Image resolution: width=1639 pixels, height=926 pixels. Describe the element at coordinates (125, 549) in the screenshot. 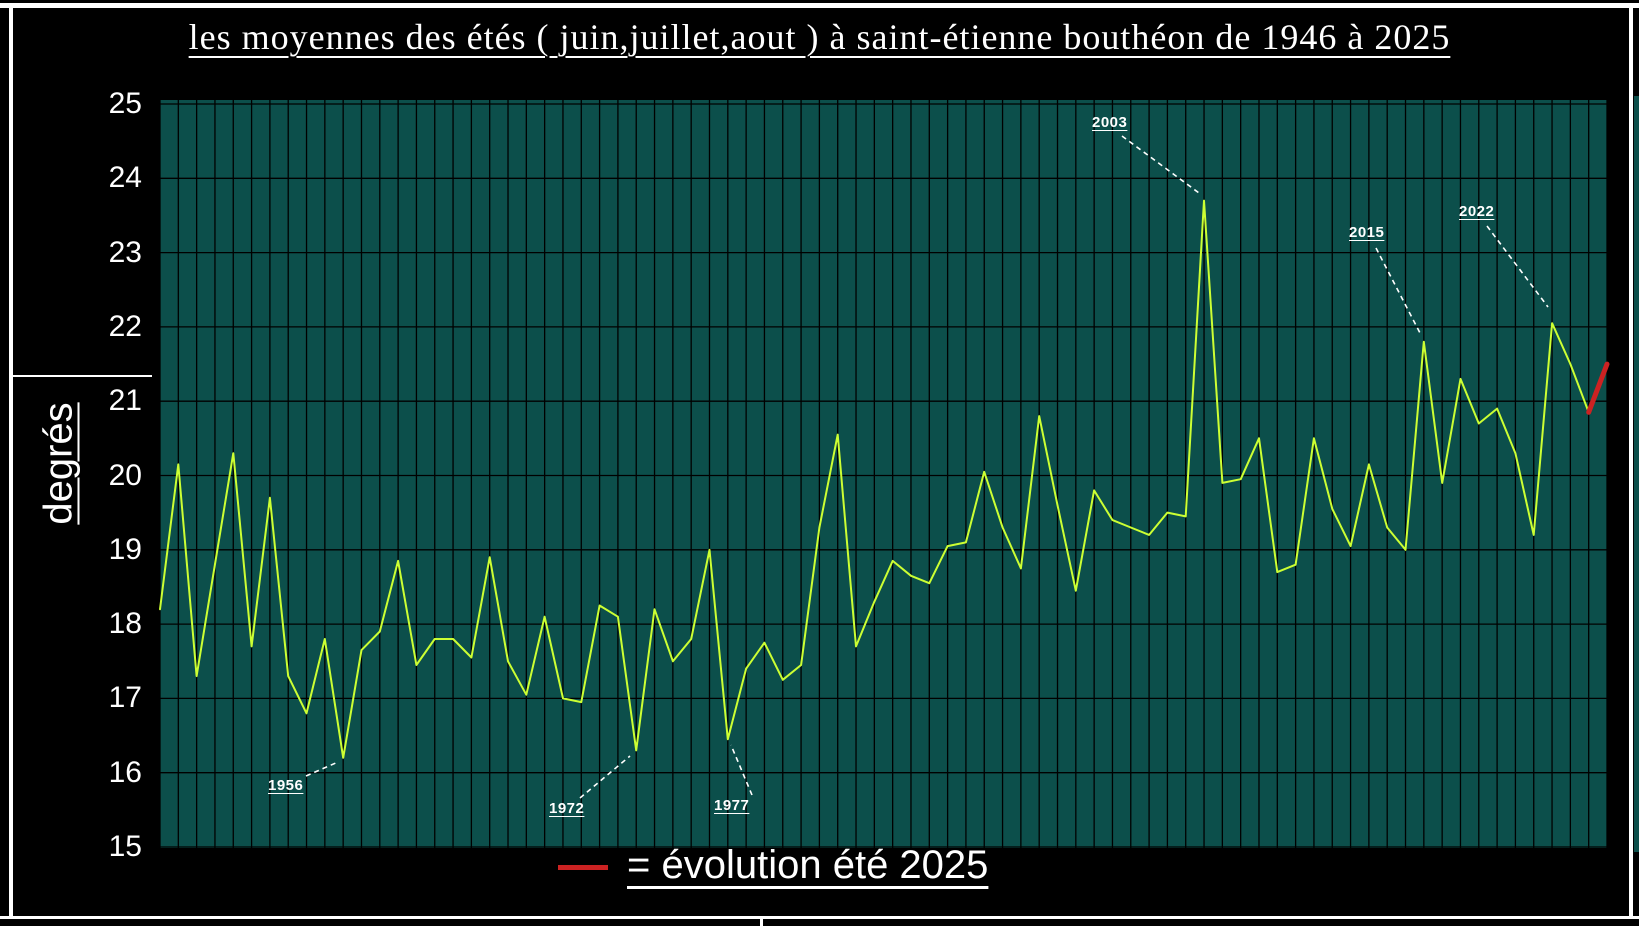

I see `y-tick-19: 19` at that location.